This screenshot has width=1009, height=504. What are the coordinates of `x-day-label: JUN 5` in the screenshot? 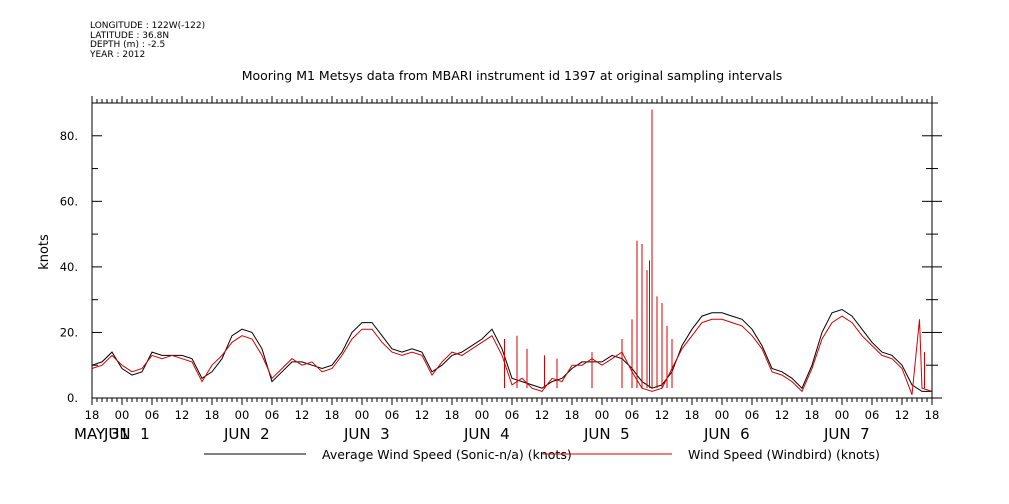 It's located at (606, 434).